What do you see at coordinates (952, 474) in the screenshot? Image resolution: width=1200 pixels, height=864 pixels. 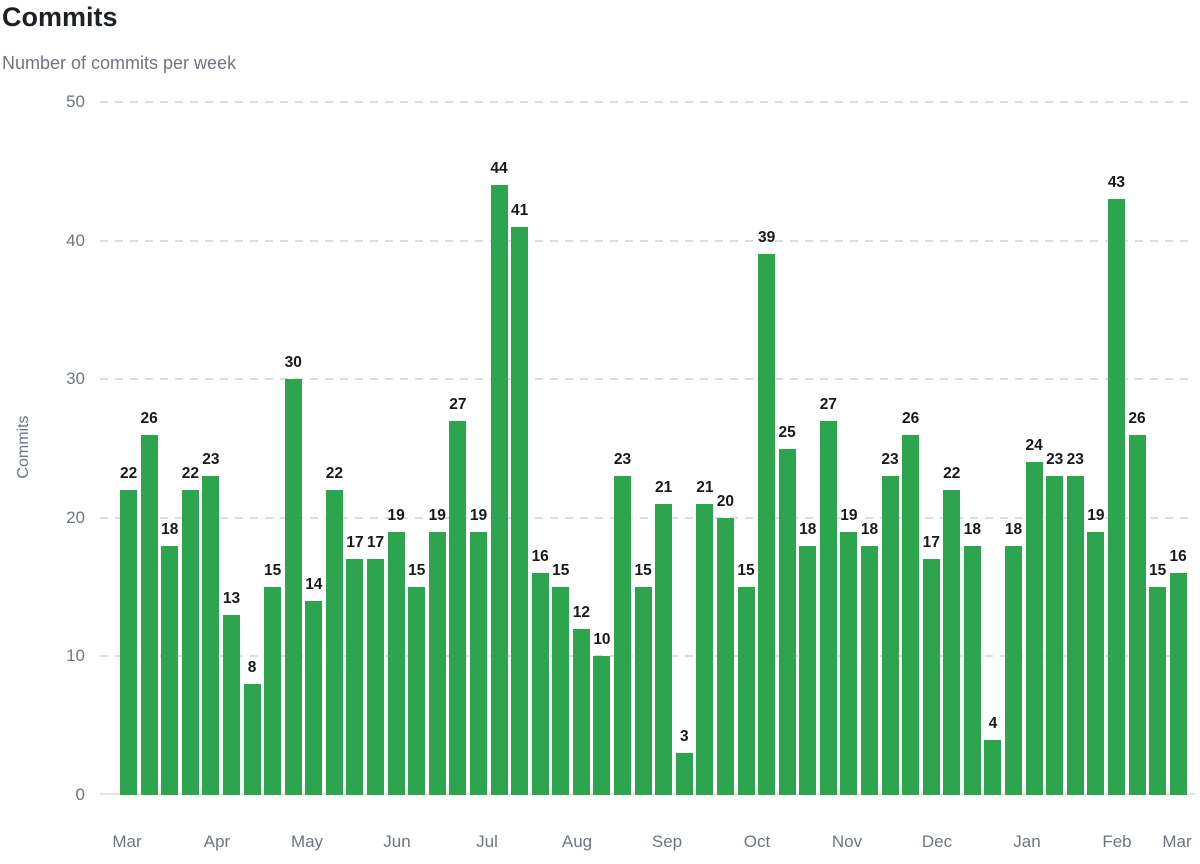 I see `bar-value-label-week-41: 22` at bounding box center [952, 474].